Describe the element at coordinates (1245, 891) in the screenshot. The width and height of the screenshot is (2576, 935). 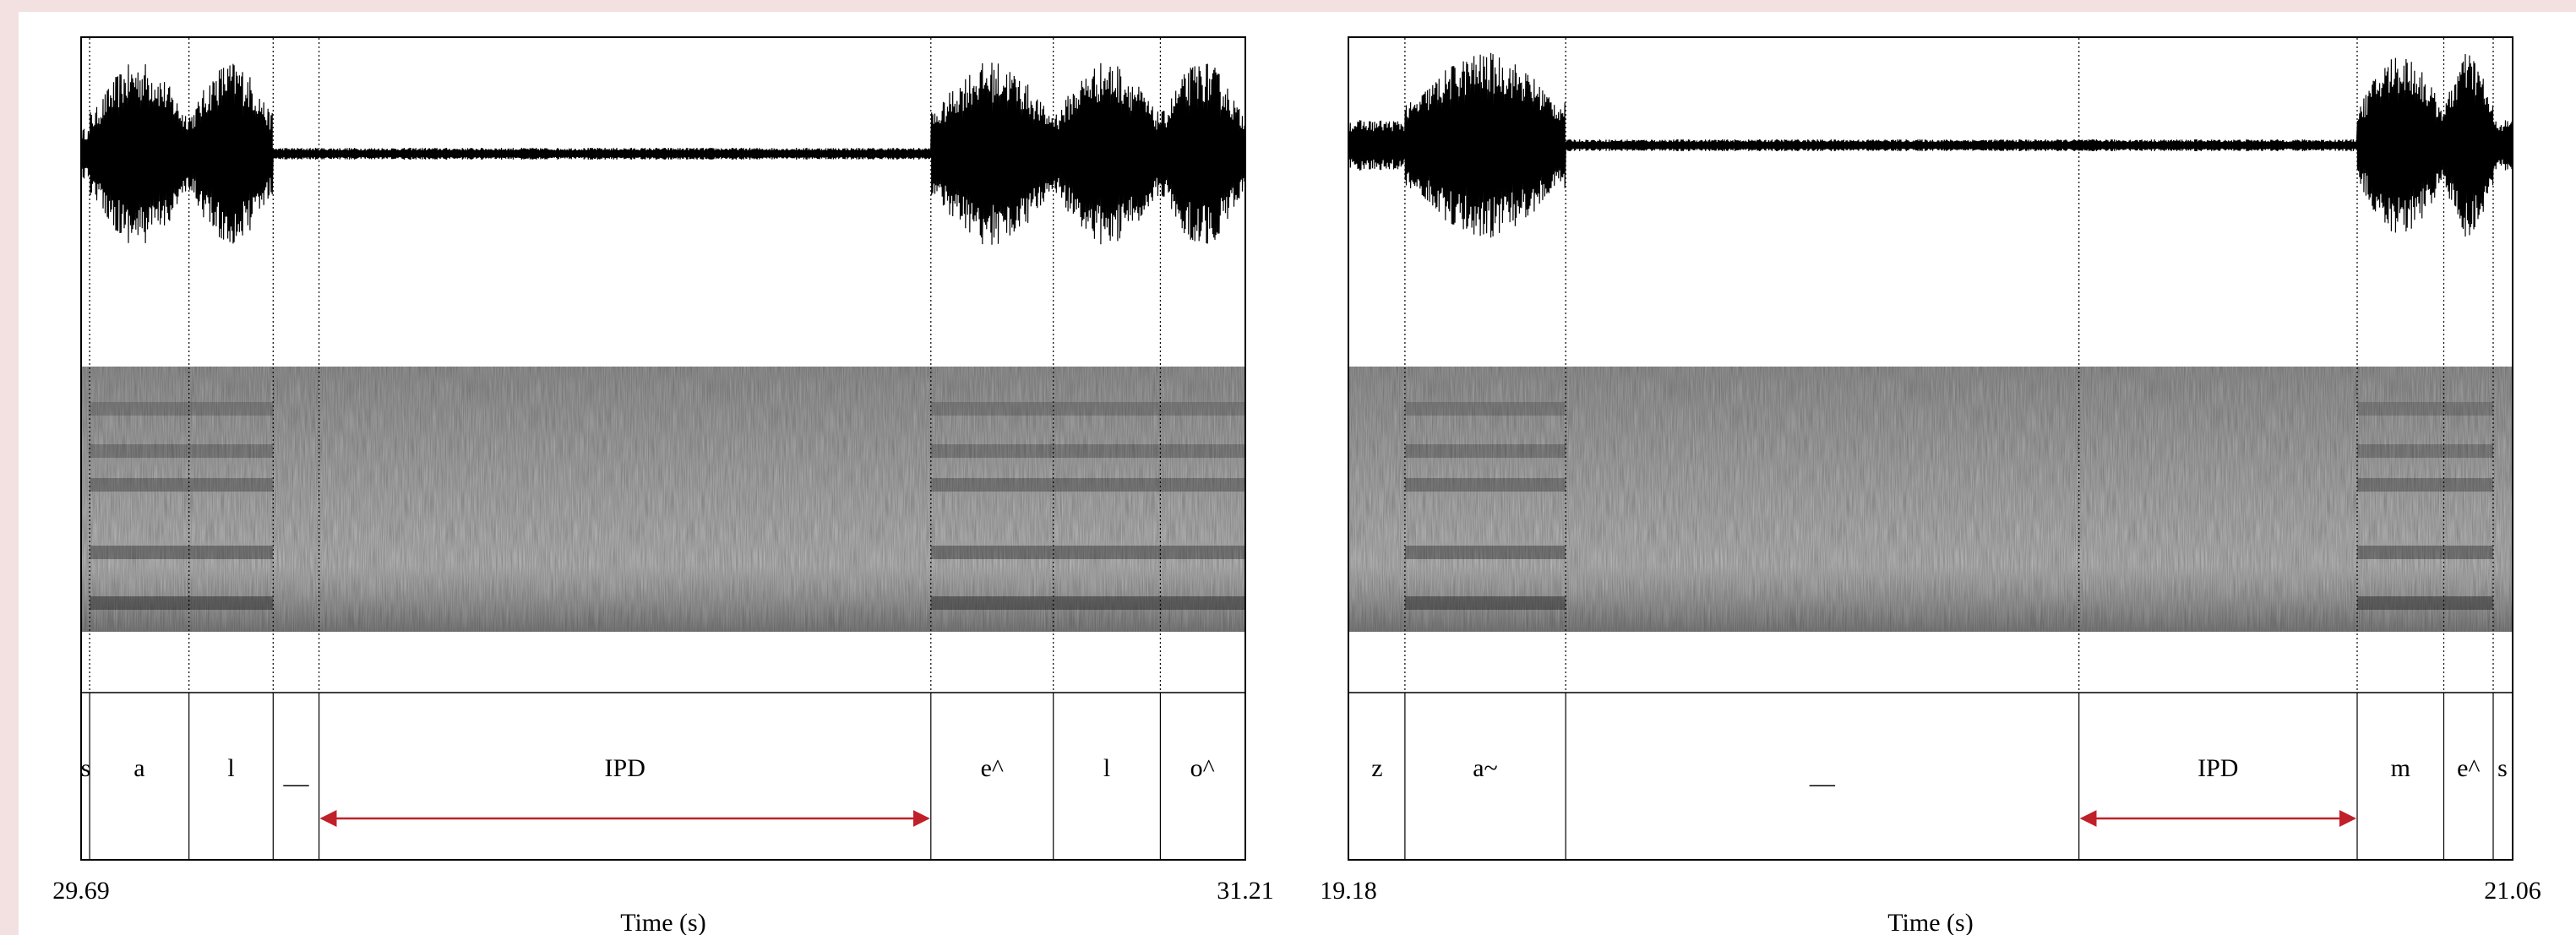
I see `left-time-end-label: 31.21` at that location.